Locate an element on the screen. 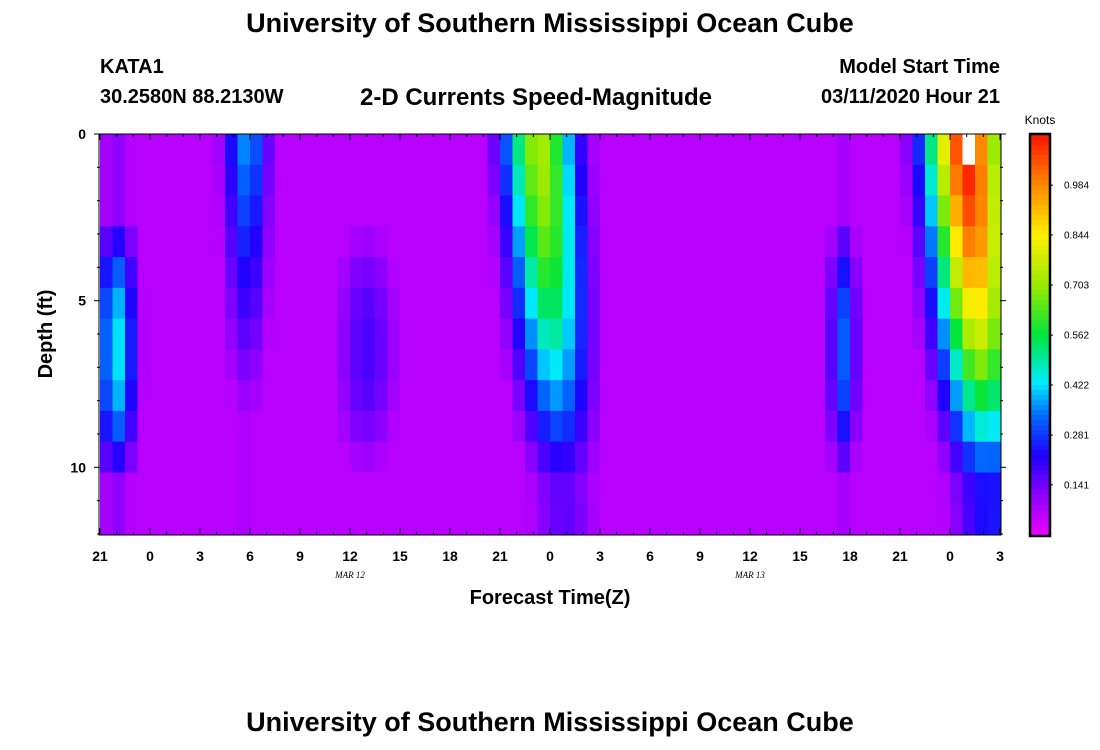 This screenshot has height=750, width=1100. colorbar-tick-label: 0.281 is located at coordinates (1076, 436).